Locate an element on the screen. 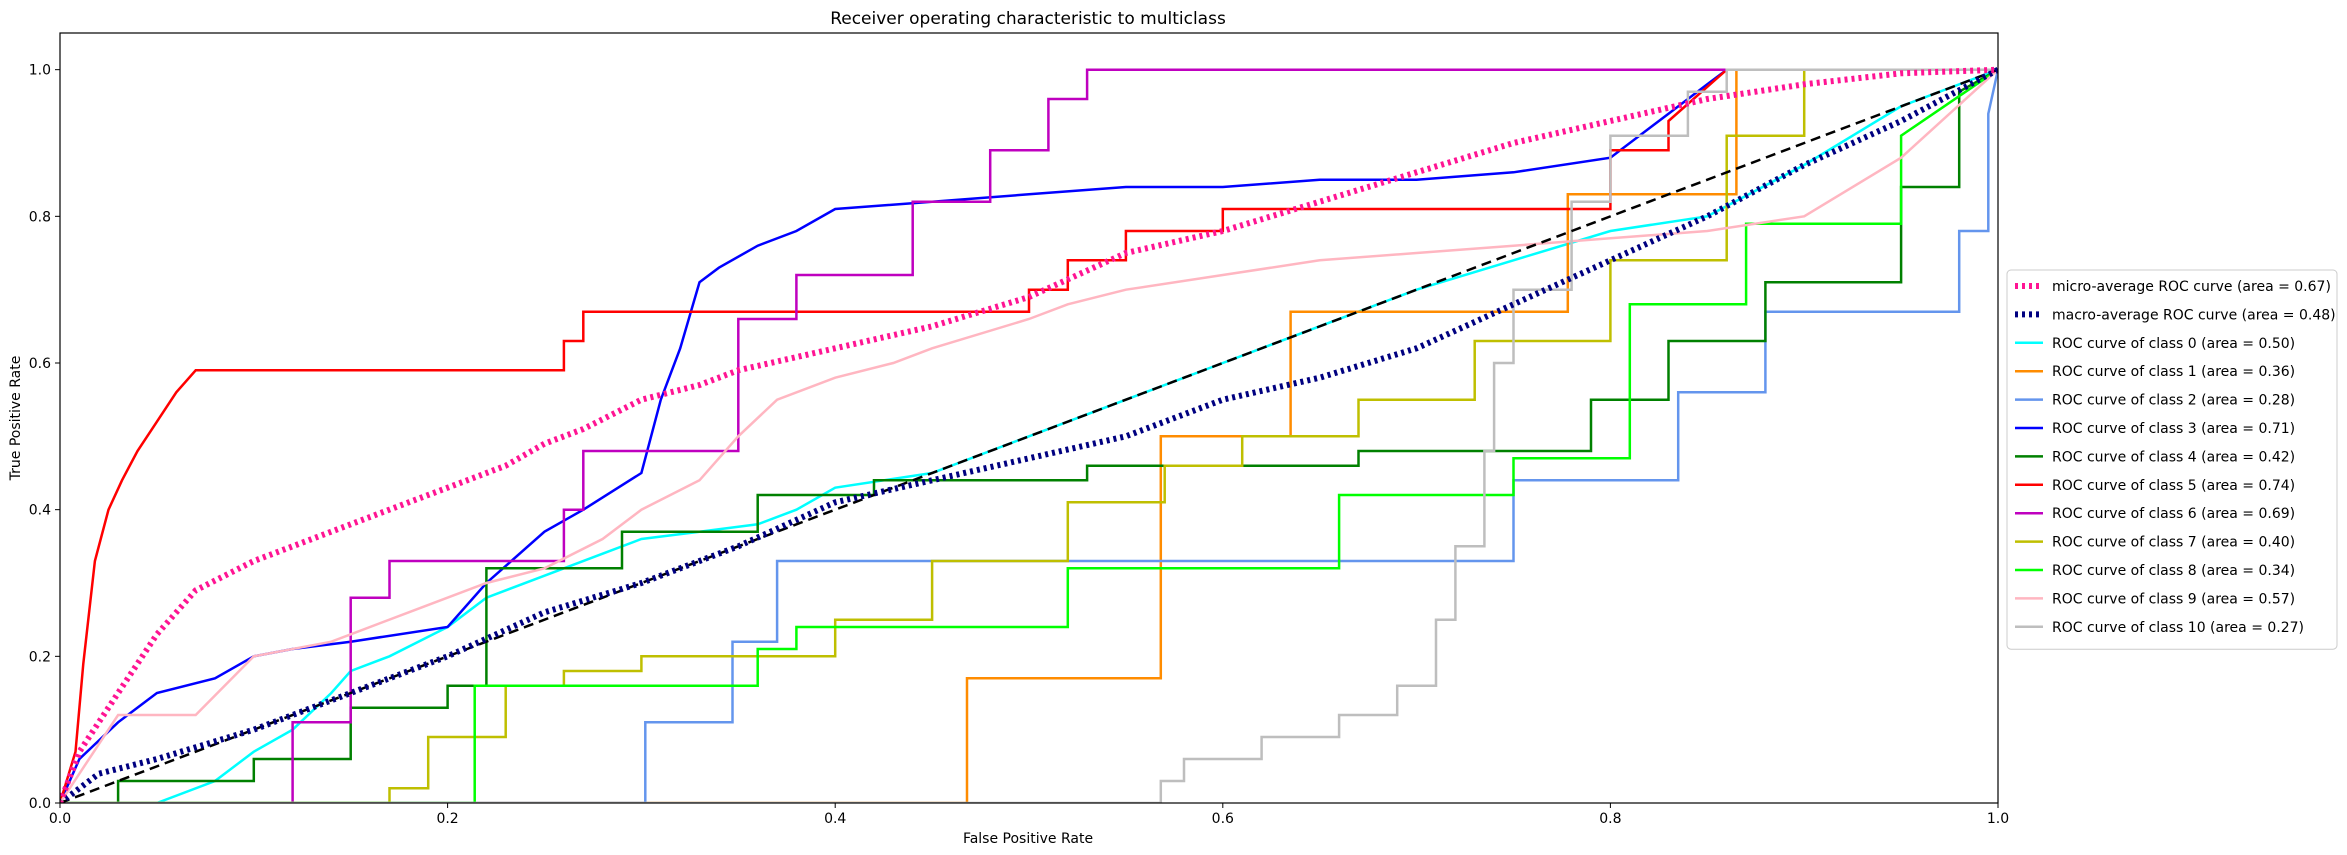  y-tick-label: 0.0 is located at coordinates (40, 804).